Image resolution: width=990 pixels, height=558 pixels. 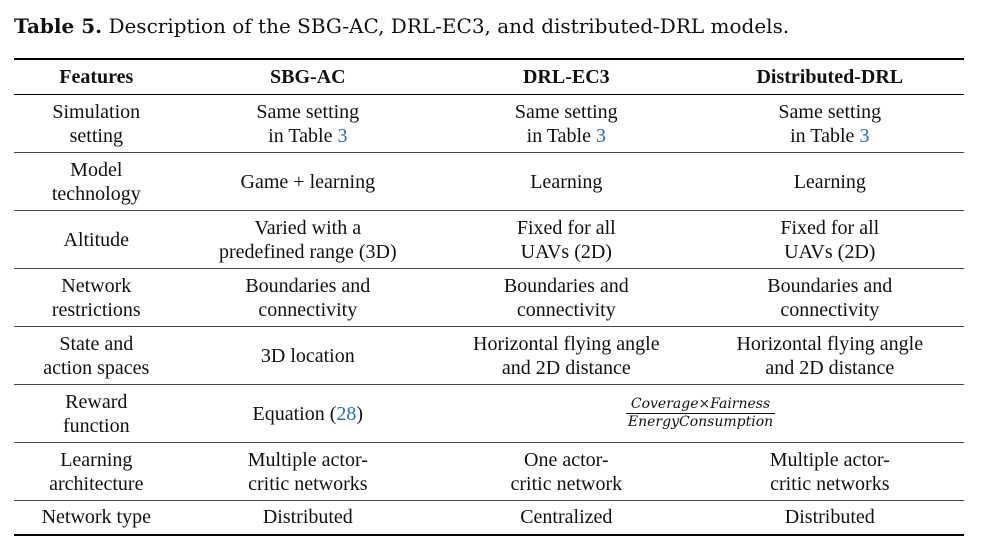 I want to click on feature-cell: Learning architecture, so click(x=96, y=471).